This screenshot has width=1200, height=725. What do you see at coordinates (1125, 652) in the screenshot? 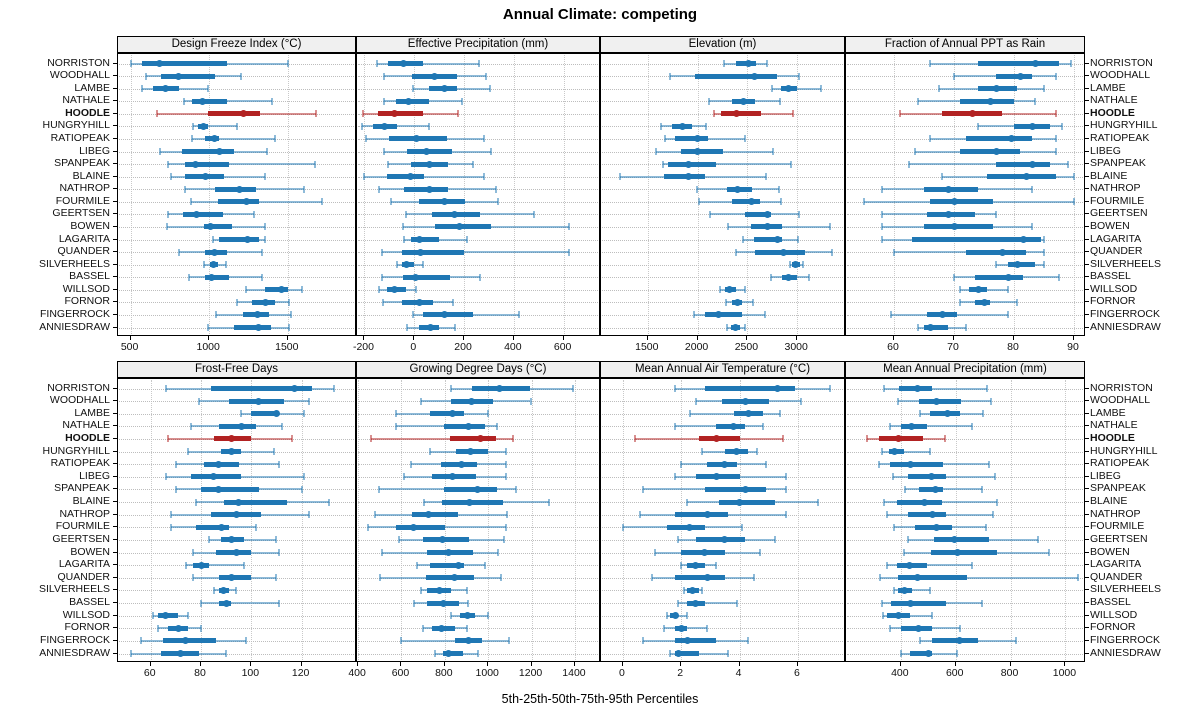
I see `site-label-right: ANNIESDRAW` at bounding box center [1125, 652].